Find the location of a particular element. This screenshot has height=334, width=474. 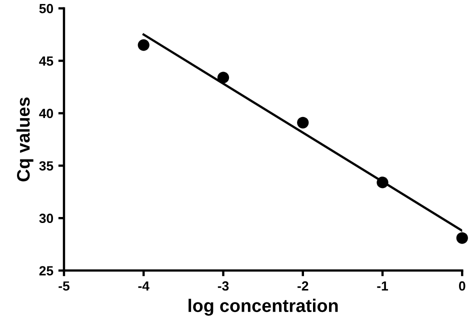

x-tick-label: 0 is located at coordinates (462, 286).